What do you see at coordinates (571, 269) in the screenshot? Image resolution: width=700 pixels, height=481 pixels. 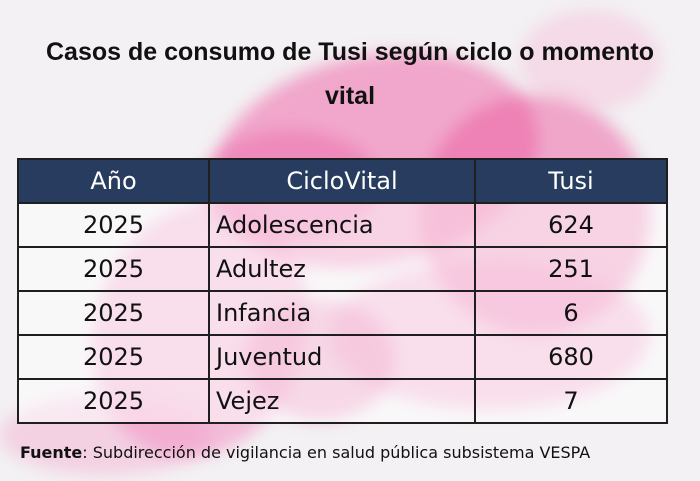 I see `cell-tusi: 251` at bounding box center [571, 269].